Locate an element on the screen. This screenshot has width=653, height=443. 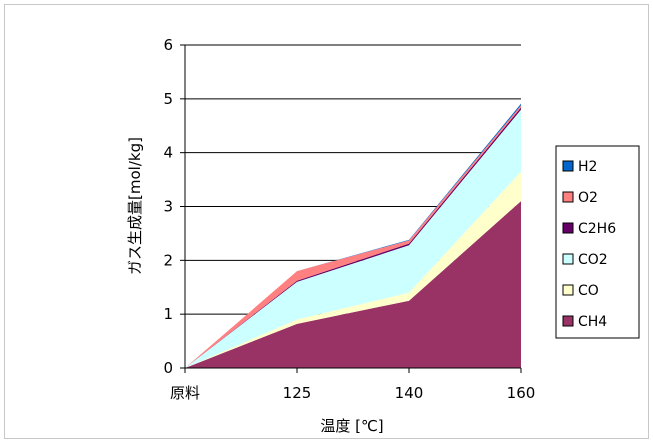
legend-swatch-c2h6 is located at coordinates (568, 228).